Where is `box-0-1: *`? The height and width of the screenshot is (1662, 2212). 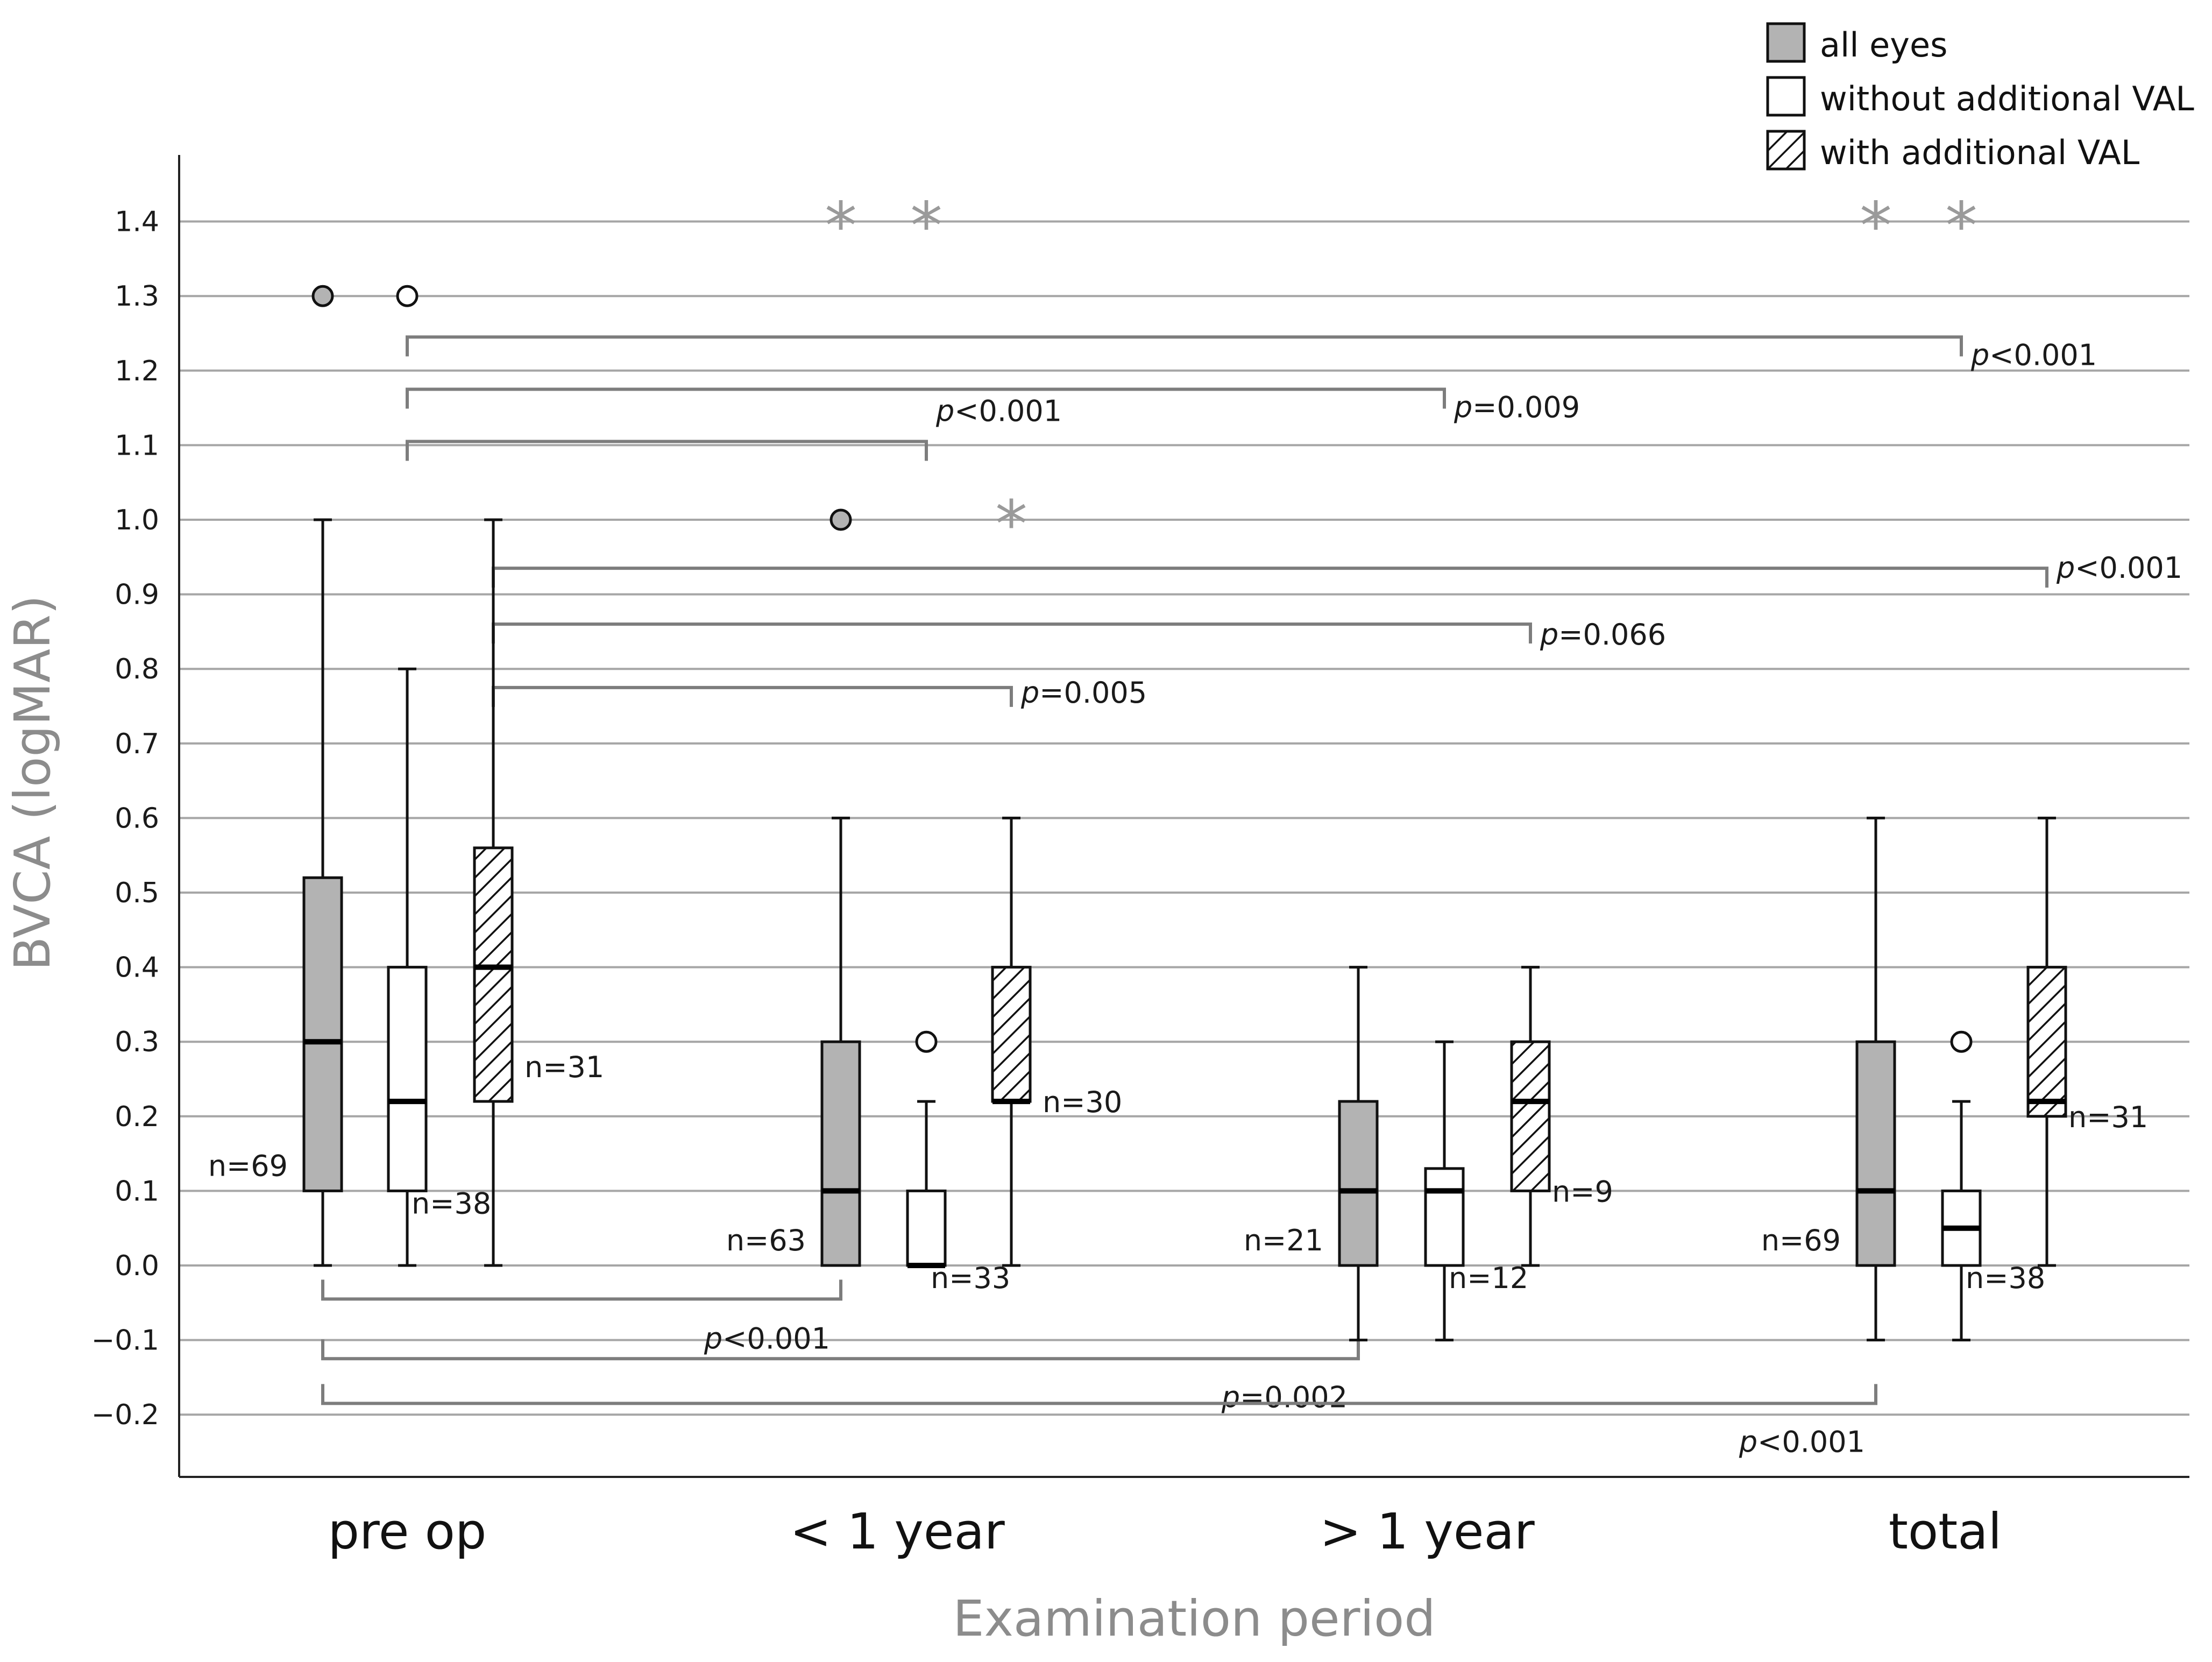
box-0-1: * is located at coordinates (840, 728).